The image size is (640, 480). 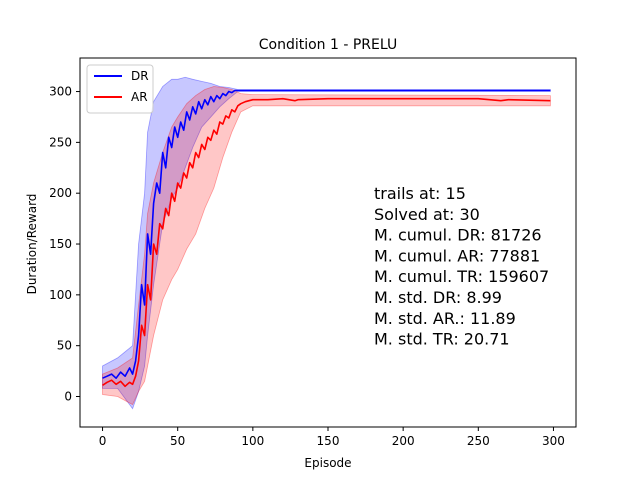 I want to click on y-axis-ticks: 0 50 100 150 200 250 300, so click(x=64, y=244).